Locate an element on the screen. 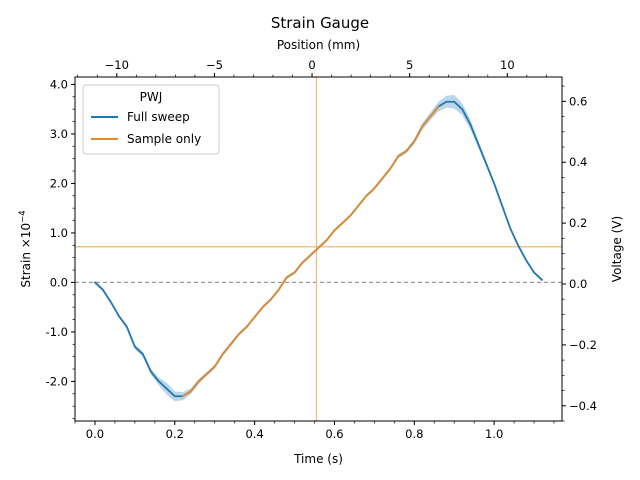 This screenshot has width=640, height=480. y-axis-tick-label-0: -2.0 is located at coordinates (57, 381).